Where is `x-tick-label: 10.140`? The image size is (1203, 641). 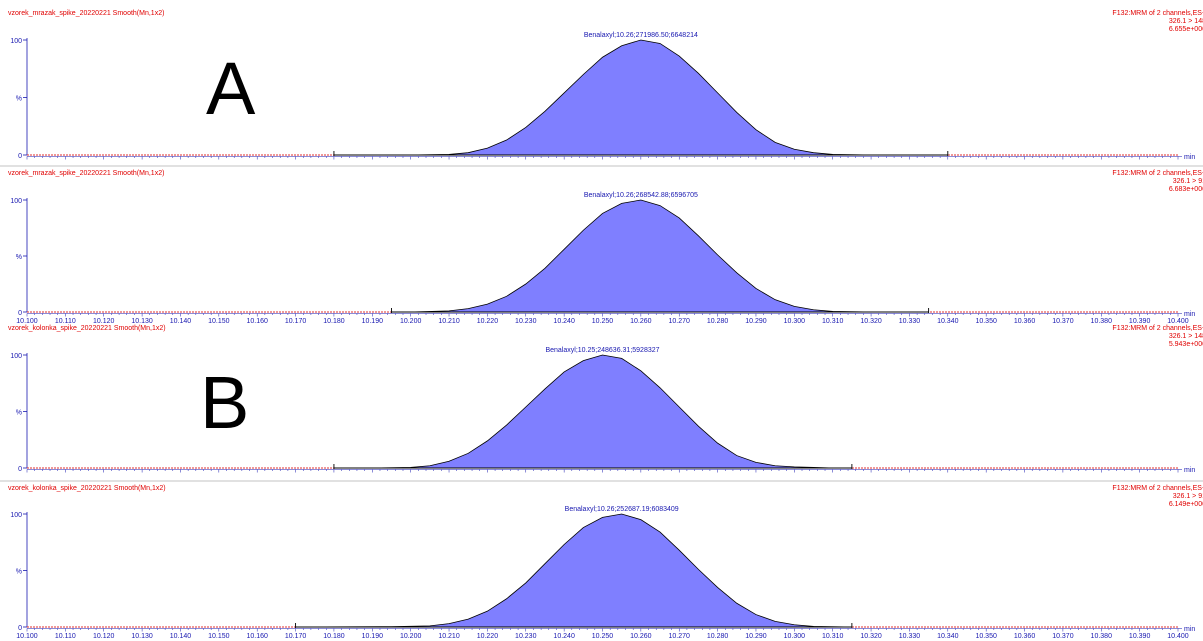 x-tick-label: 10.140 is located at coordinates (181, 321).